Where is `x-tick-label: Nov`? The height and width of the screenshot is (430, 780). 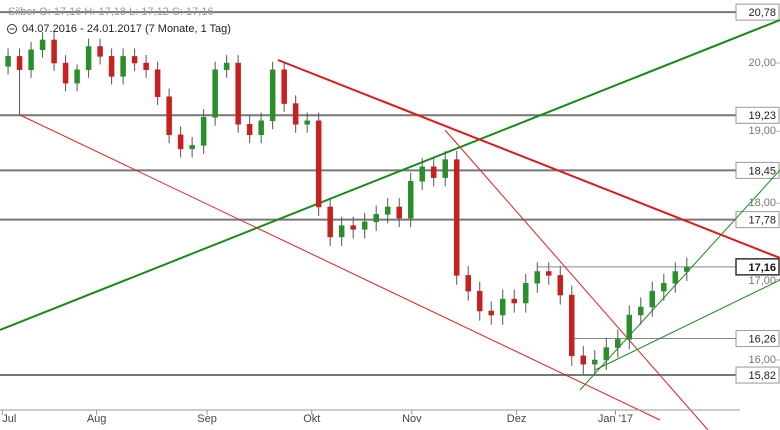 x-tick-label: Nov is located at coordinates (412, 419).